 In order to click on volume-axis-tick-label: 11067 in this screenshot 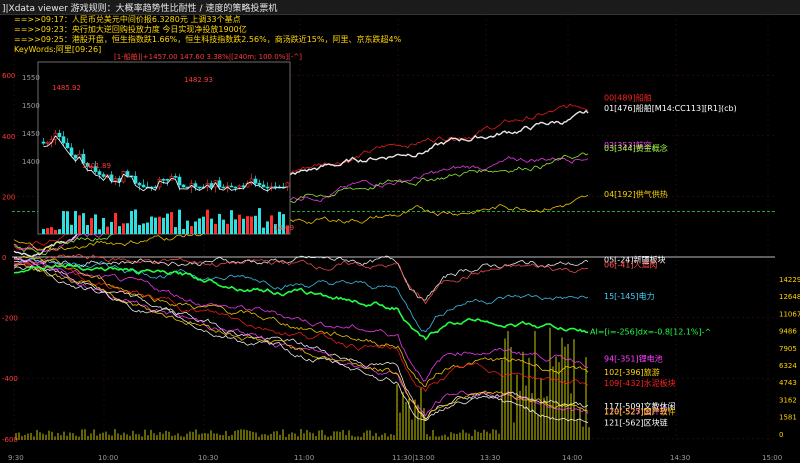, I will do `click(789, 314)`.